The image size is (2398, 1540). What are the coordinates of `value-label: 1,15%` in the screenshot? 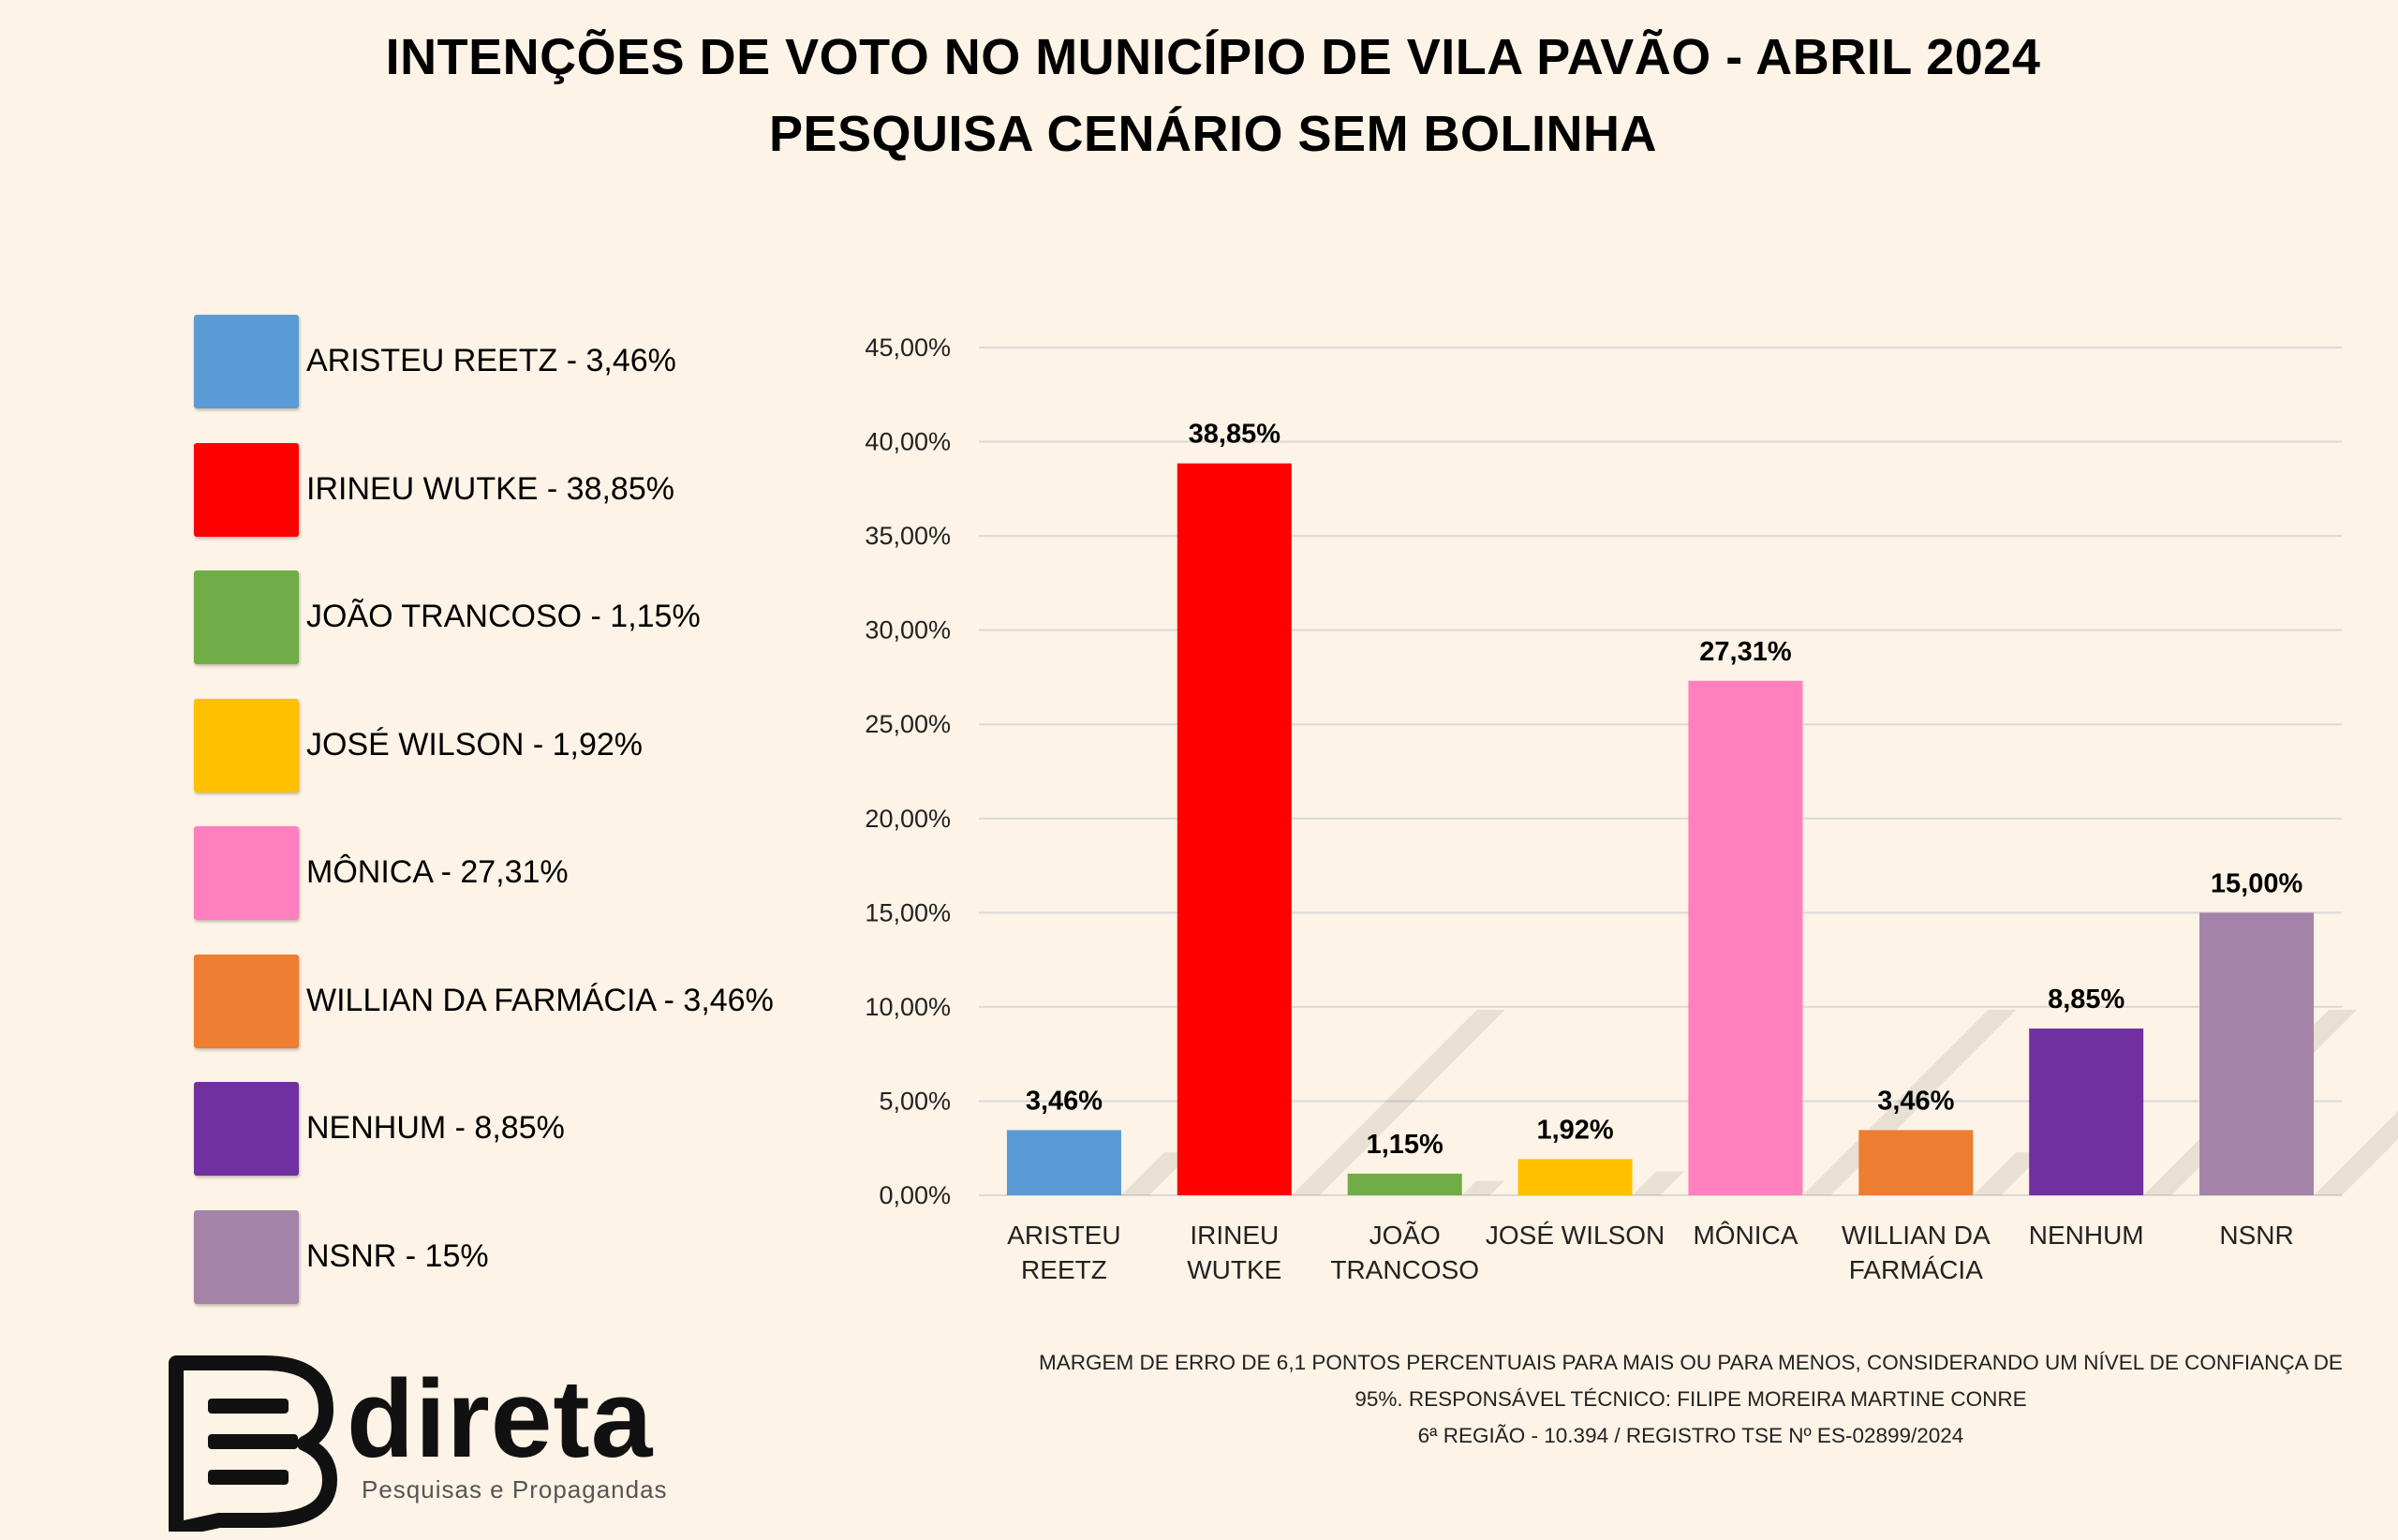 It's located at (1405, 1145).